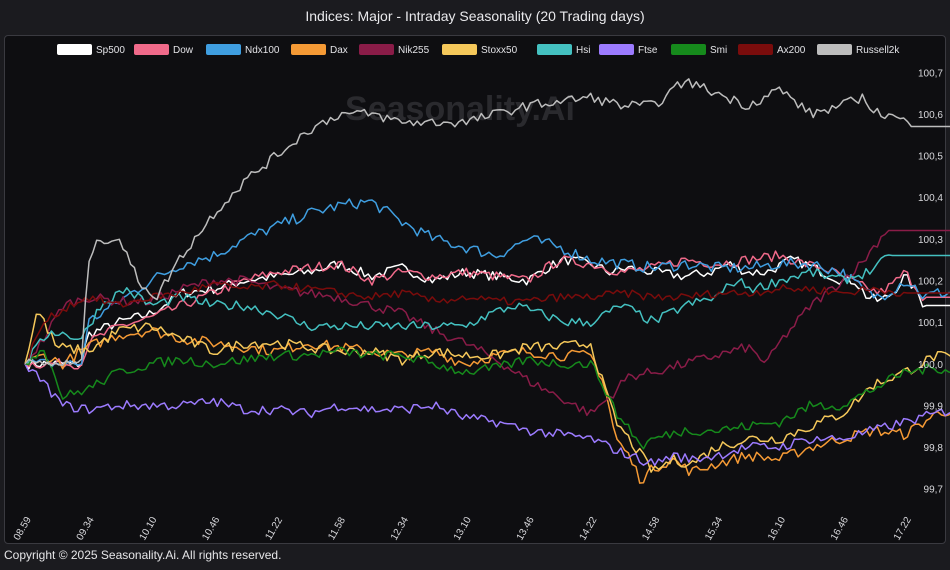 This screenshot has height=570, width=950. Describe the element at coordinates (840, 529) in the screenshot. I see `x-tick-label: 16.46` at that location.